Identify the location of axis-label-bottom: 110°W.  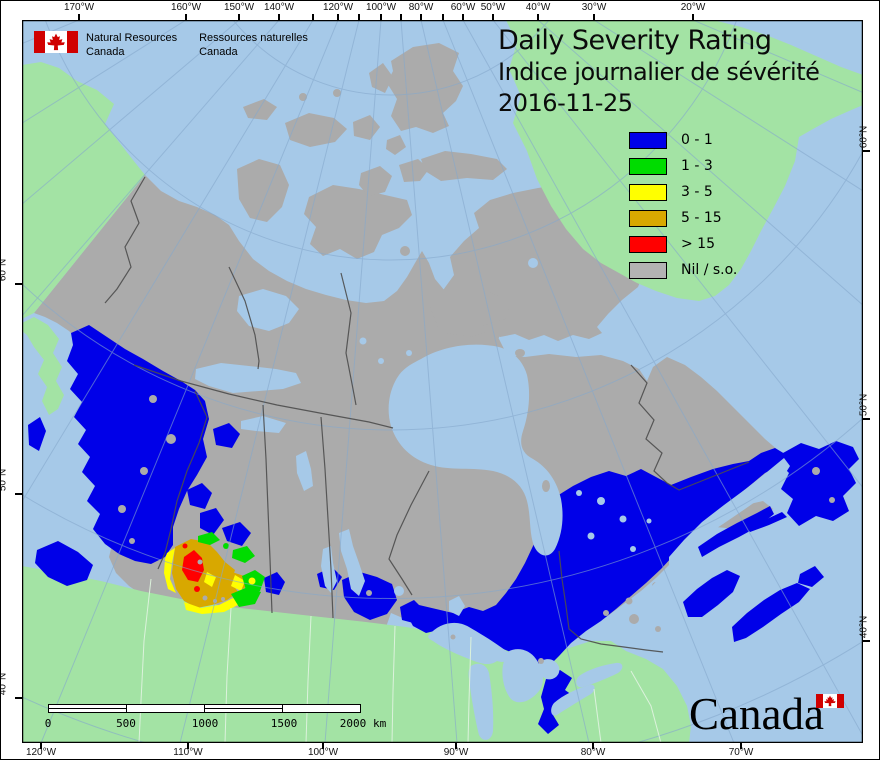
(188, 752).